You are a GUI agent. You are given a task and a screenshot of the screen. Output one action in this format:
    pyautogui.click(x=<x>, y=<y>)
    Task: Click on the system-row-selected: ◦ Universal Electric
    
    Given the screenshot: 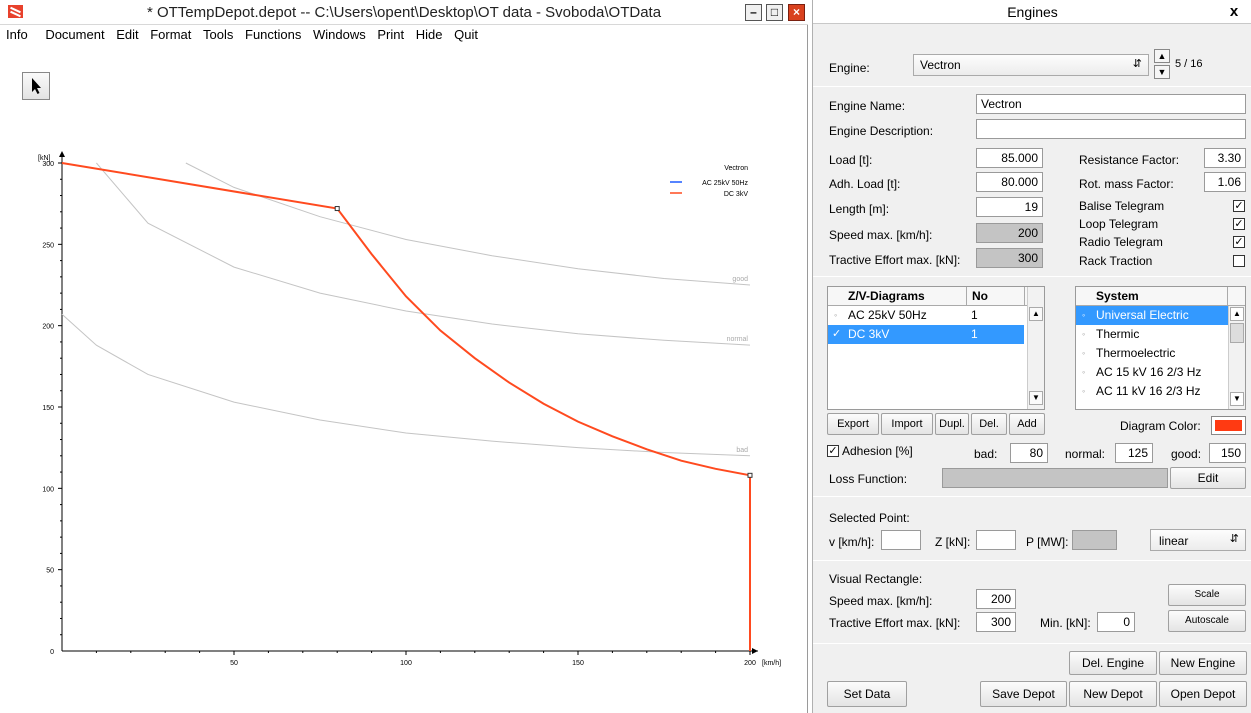 What is the action you would take?
    pyautogui.click(x=1152, y=315)
    